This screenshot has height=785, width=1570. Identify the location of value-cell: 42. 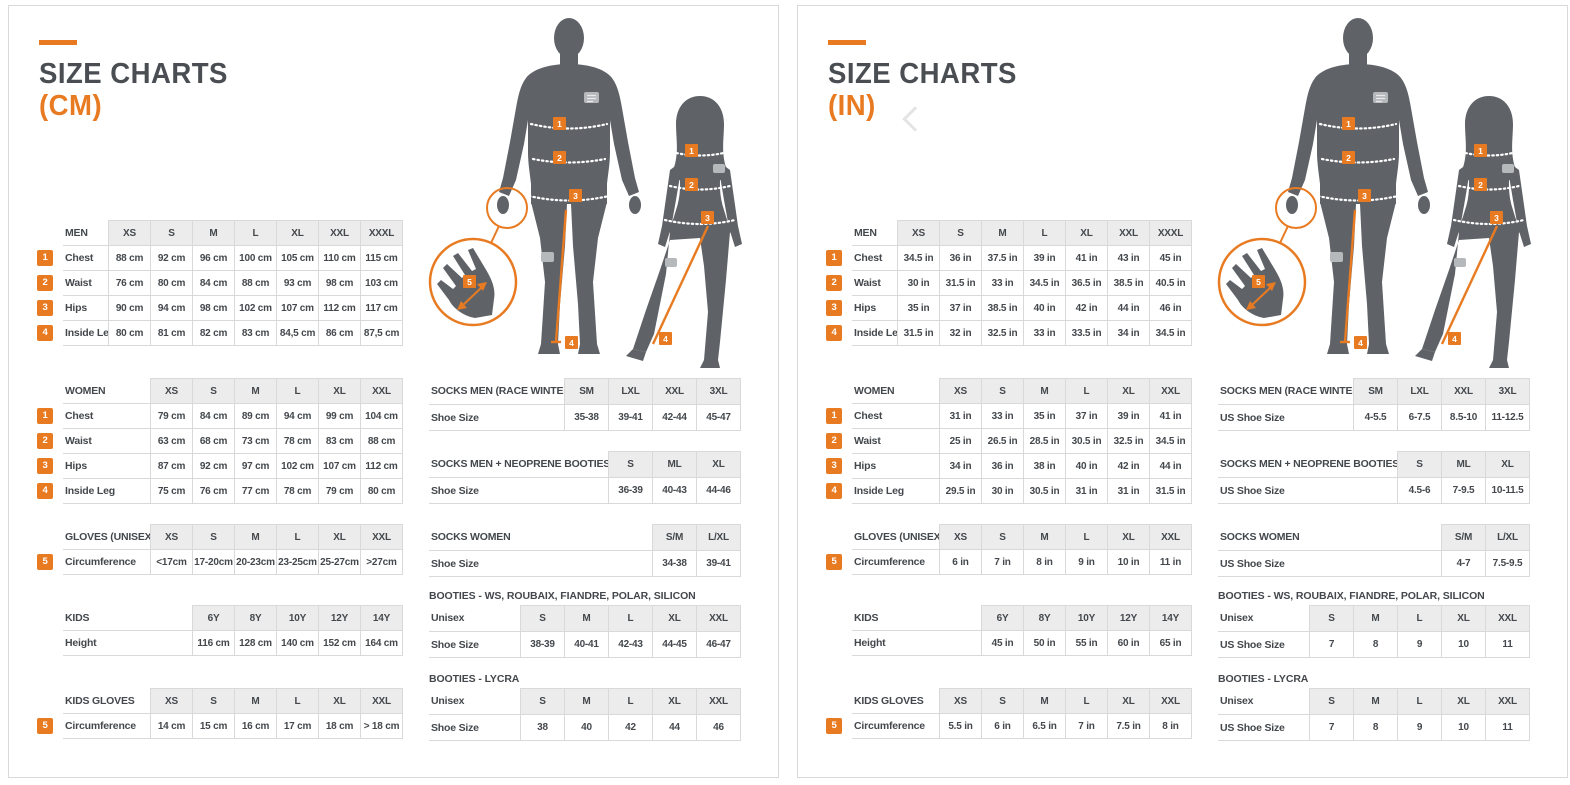
(630, 727).